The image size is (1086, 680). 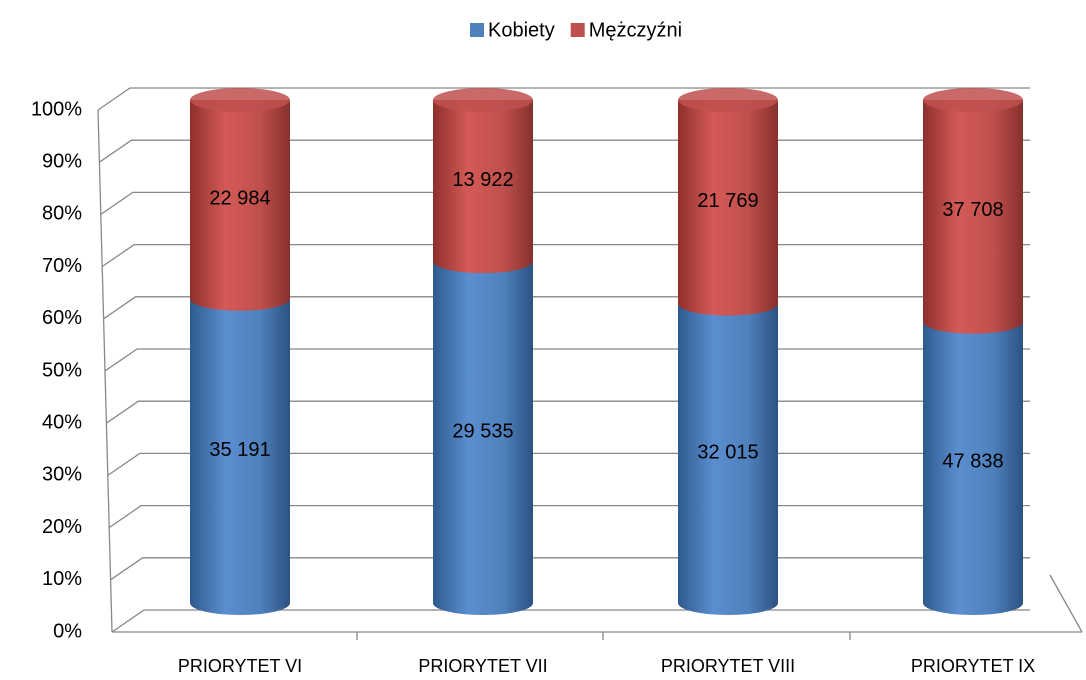 I want to click on y-tick-label: 60%, so click(x=62, y=318).